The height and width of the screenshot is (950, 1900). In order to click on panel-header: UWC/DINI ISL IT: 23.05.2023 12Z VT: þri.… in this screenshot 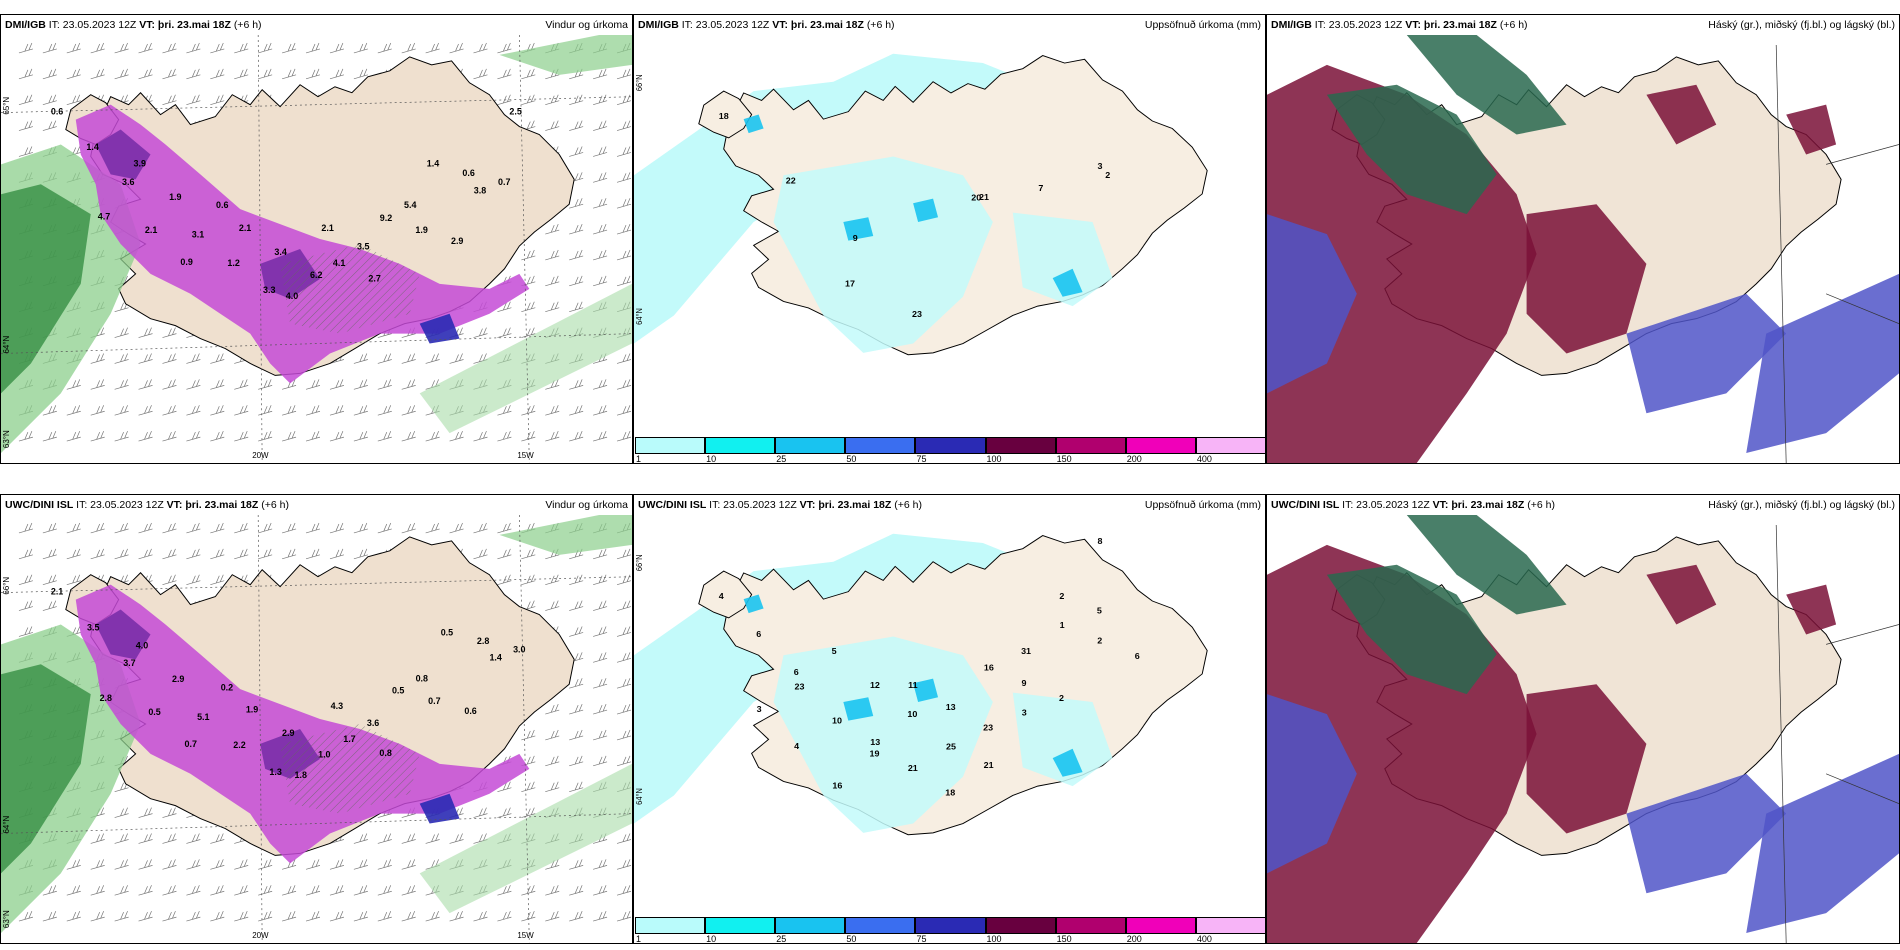, I will do `click(316, 505)`.